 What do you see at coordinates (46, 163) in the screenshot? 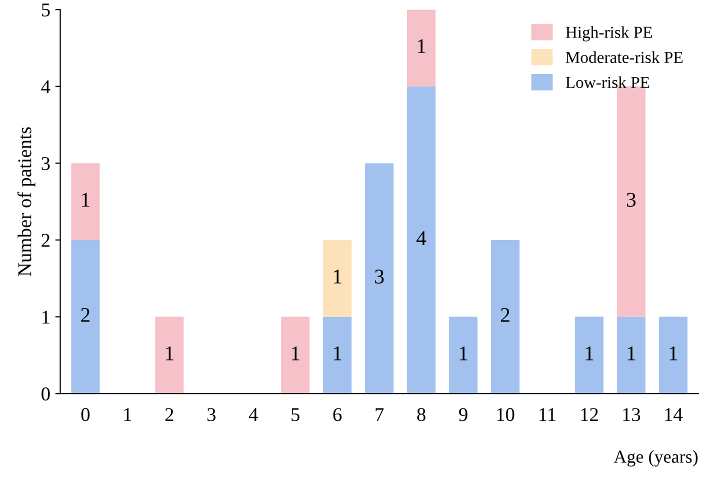
I see `y-tick-label: 3` at bounding box center [46, 163].